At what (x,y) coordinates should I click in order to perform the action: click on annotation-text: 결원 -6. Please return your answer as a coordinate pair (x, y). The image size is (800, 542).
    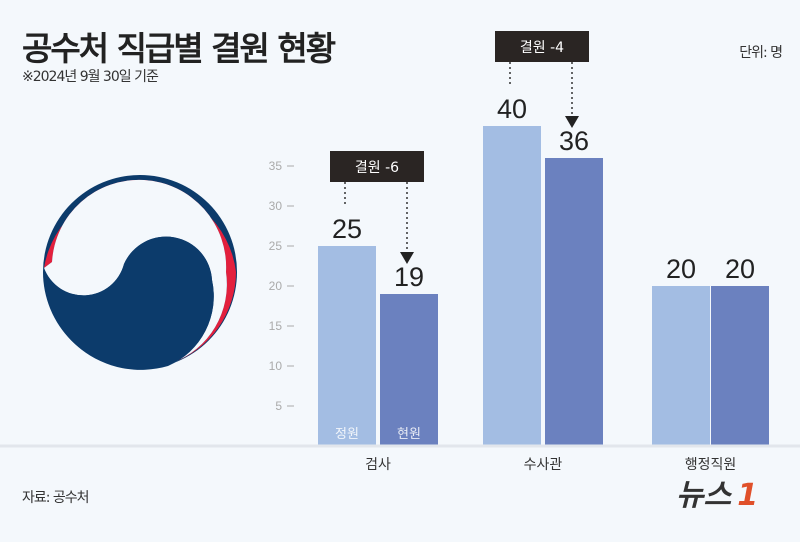
    Looking at the image, I should click on (377, 168).